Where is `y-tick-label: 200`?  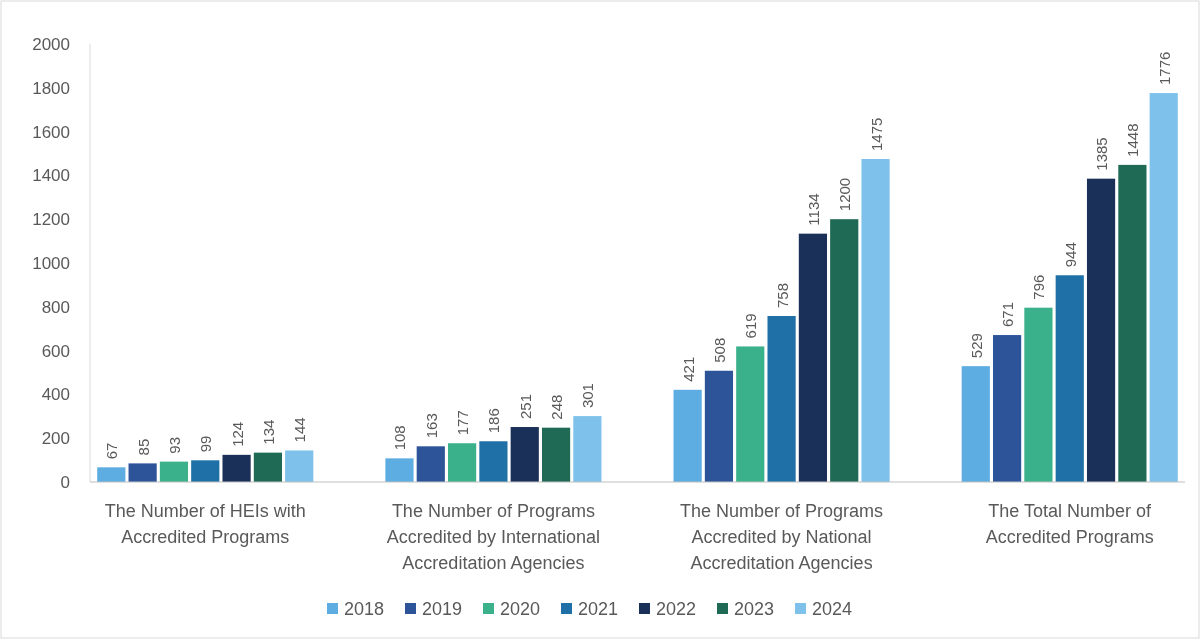 y-tick-label: 200 is located at coordinates (55, 439).